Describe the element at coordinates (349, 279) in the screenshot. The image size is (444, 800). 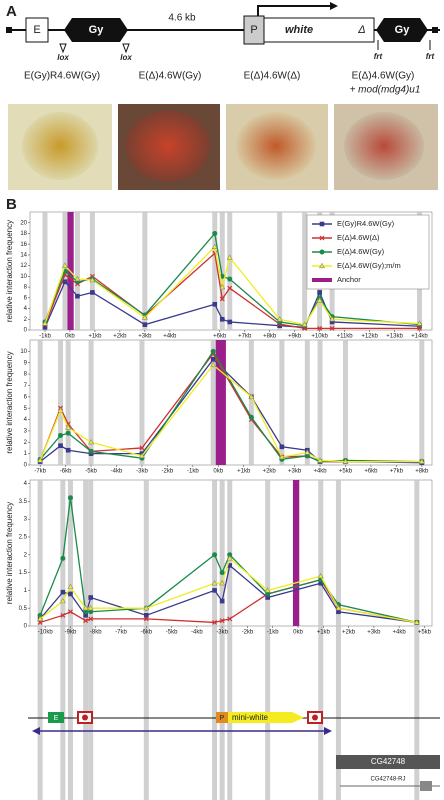
I see `legend-label: Anchor` at that location.